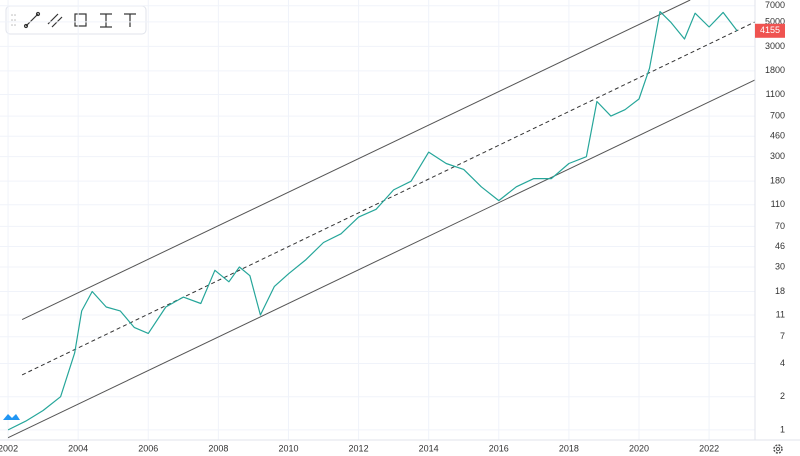 This screenshot has height=456, width=800. Describe the element at coordinates (148, 448) in the screenshot. I see `x-tick-label: 2006` at that location.